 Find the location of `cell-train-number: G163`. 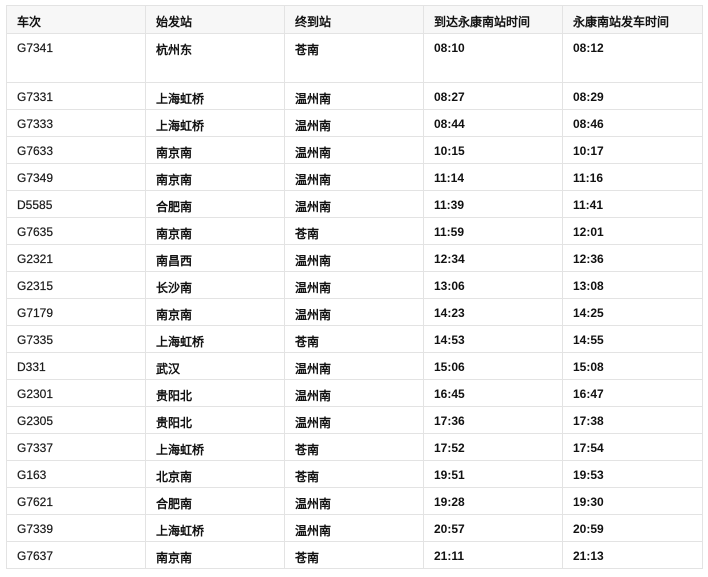

cell-train-number: G163 is located at coordinates (76, 474).